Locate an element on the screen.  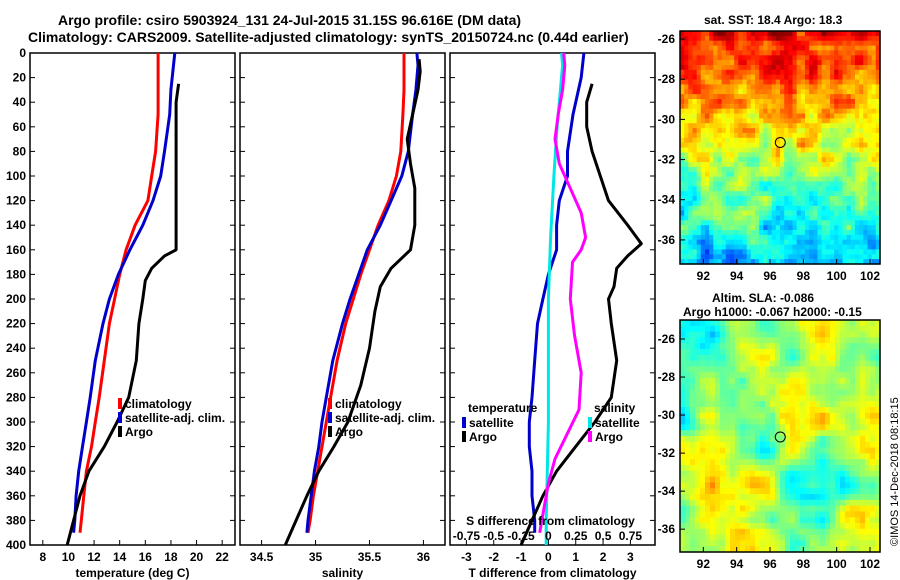
depth-tick-label: 380 is located at coordinates (16, 520).